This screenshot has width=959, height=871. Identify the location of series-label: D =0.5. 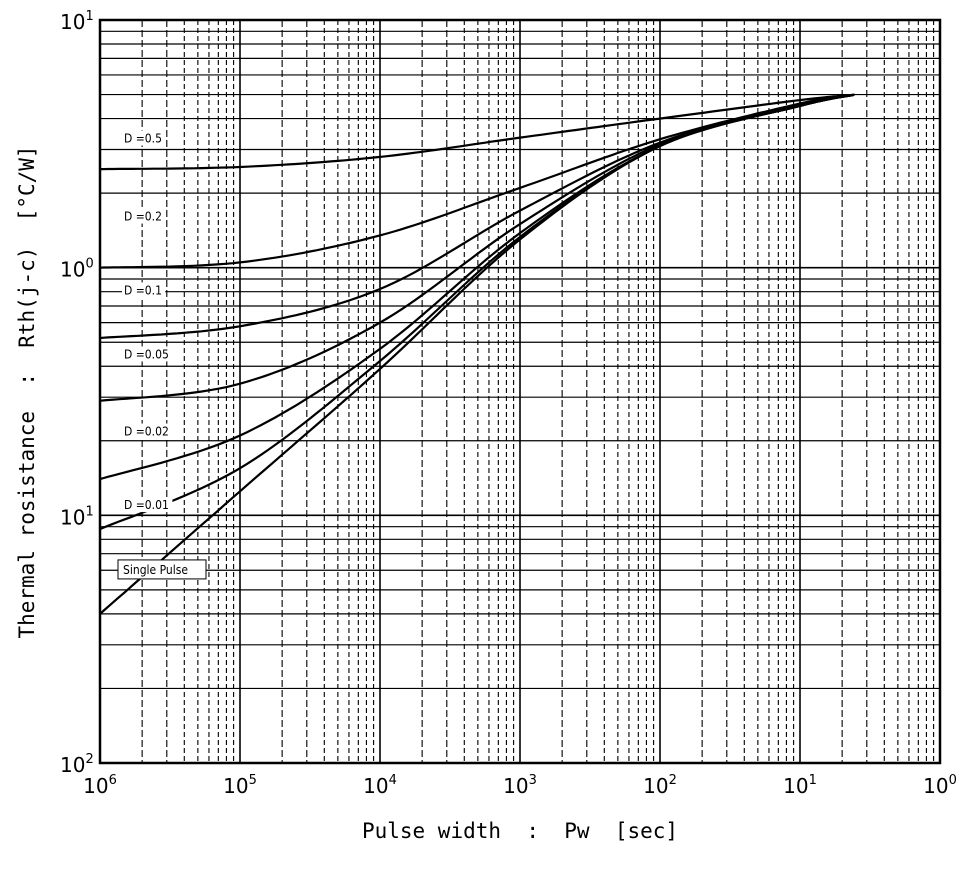
(143, 139).